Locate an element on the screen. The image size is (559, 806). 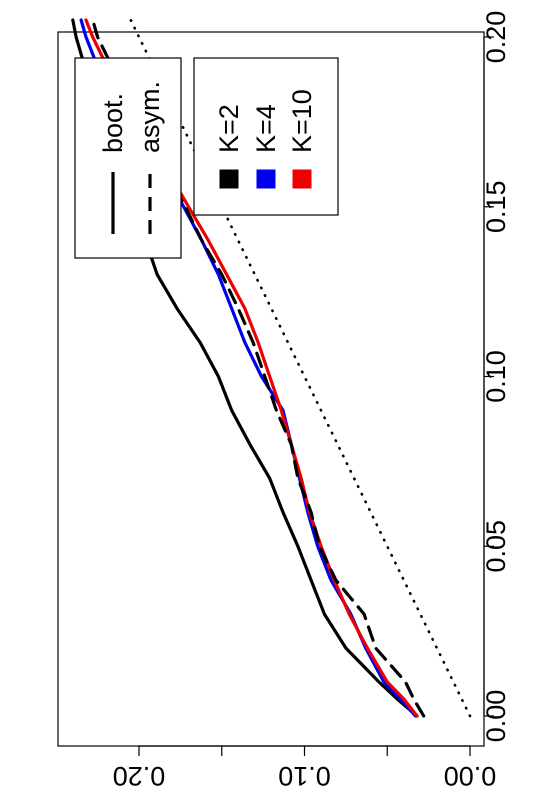
legend-k-box is located at coordinates (266, 136).